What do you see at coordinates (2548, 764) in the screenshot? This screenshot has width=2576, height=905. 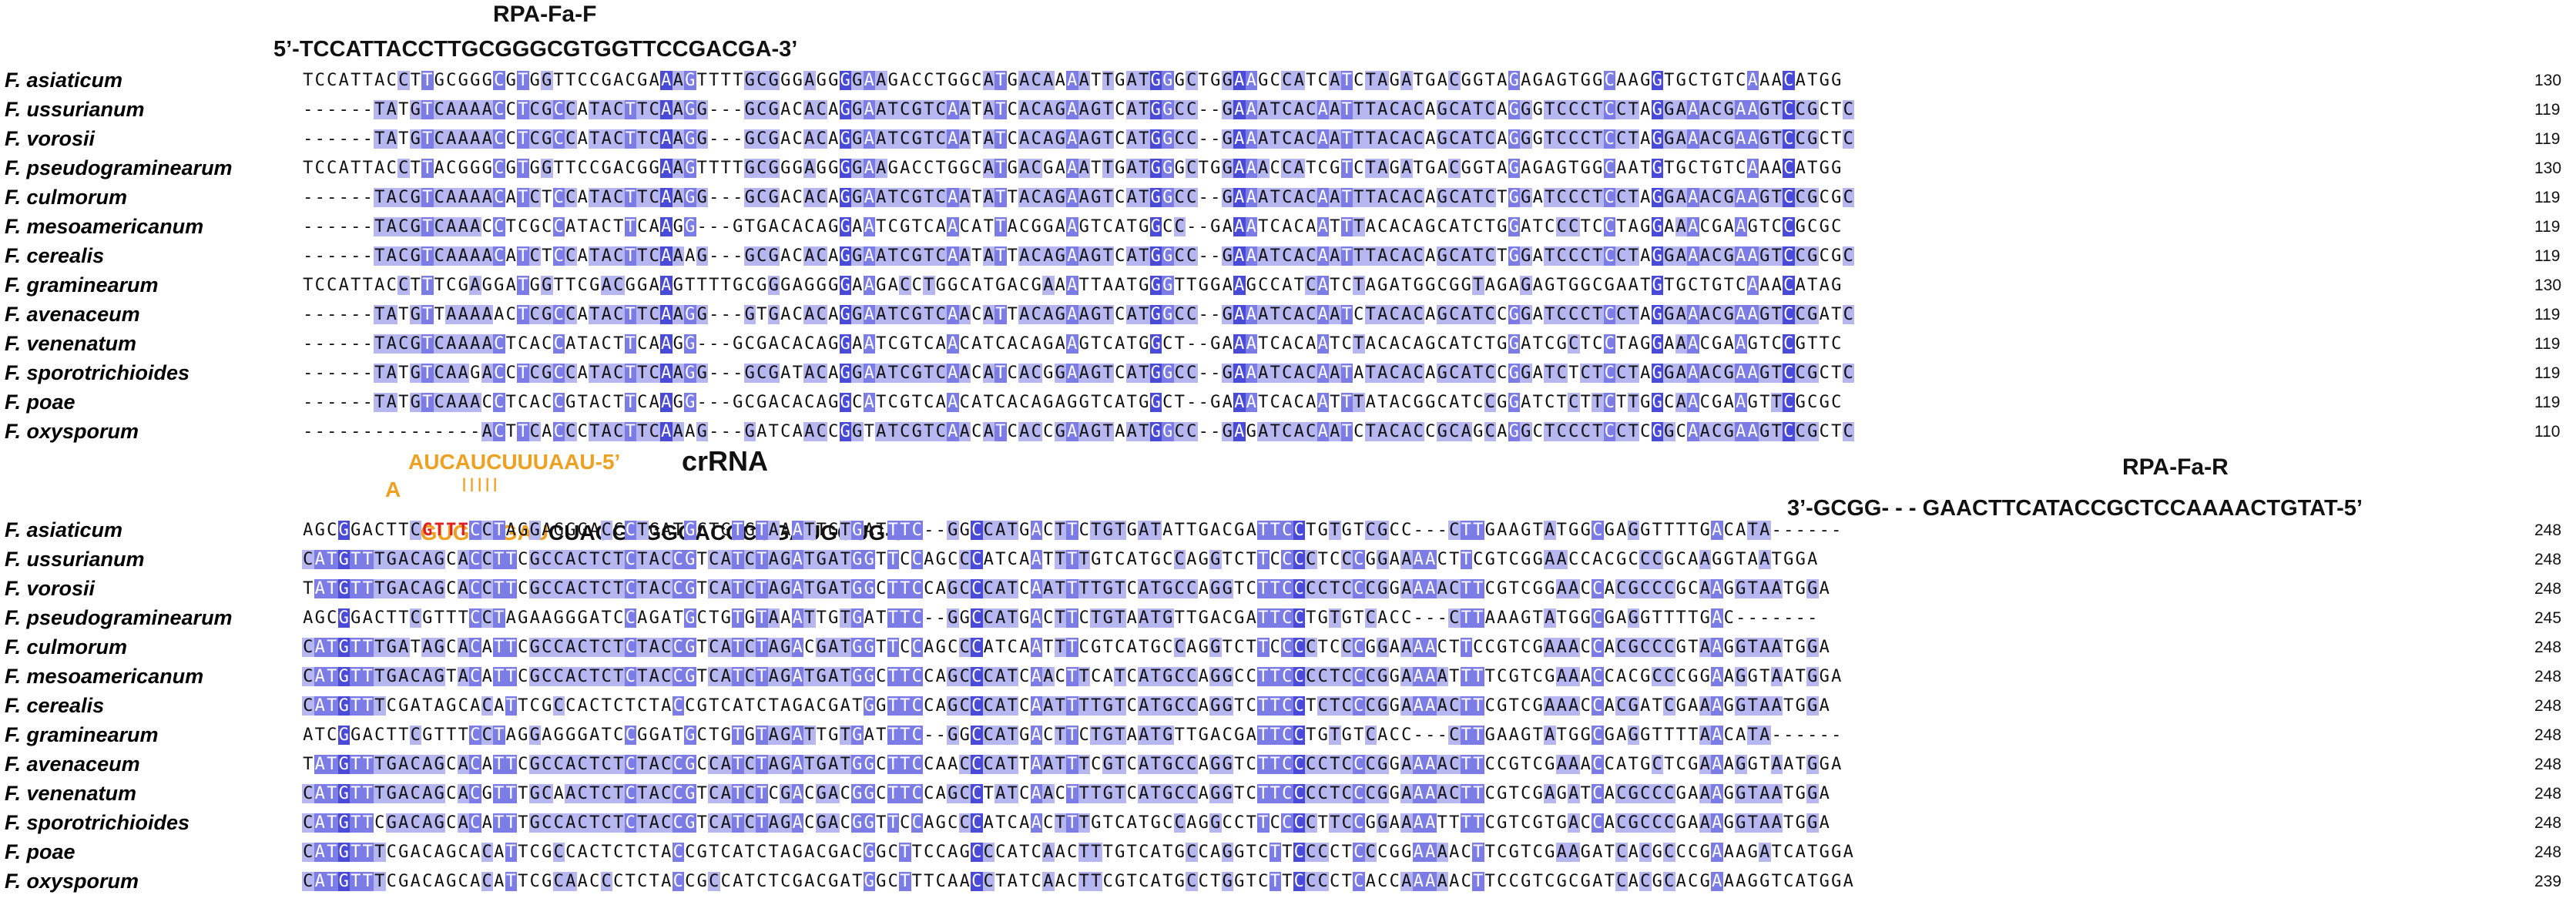 I see `position-number: 248` at bounding box center [2548, 764].